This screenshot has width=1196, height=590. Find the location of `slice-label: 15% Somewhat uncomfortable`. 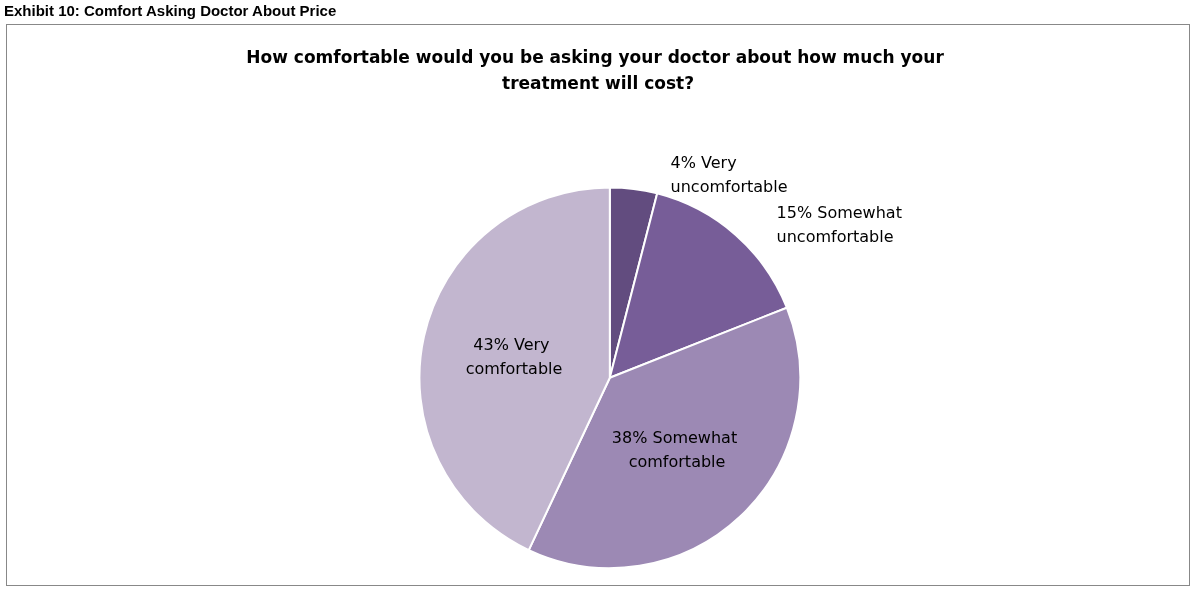

slice-label: 15% Somewhat uncomfortable is located at coordinates (841, 224).